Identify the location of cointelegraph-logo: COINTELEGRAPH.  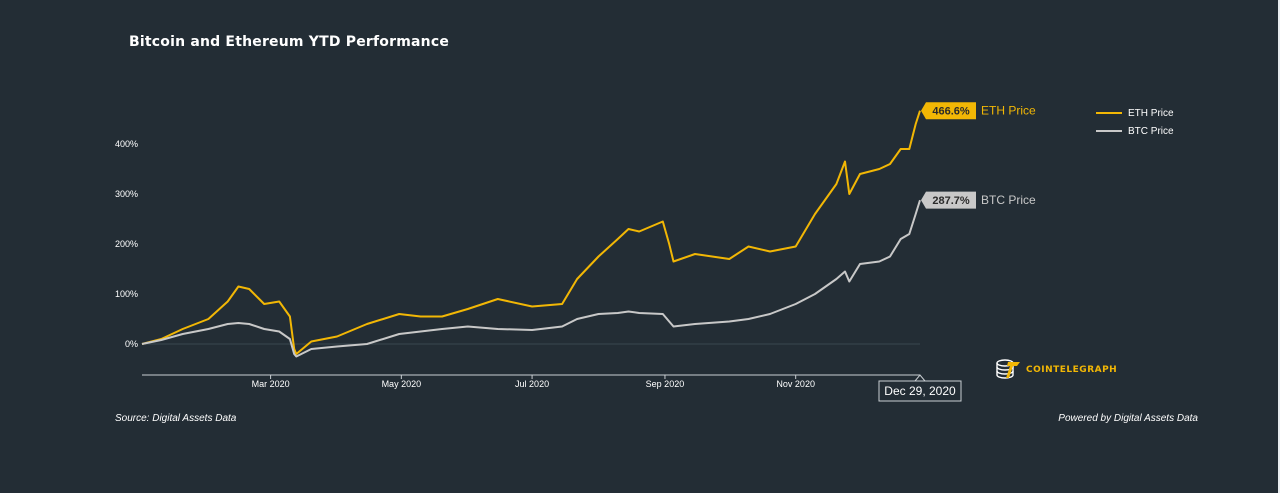
(1056, 370).